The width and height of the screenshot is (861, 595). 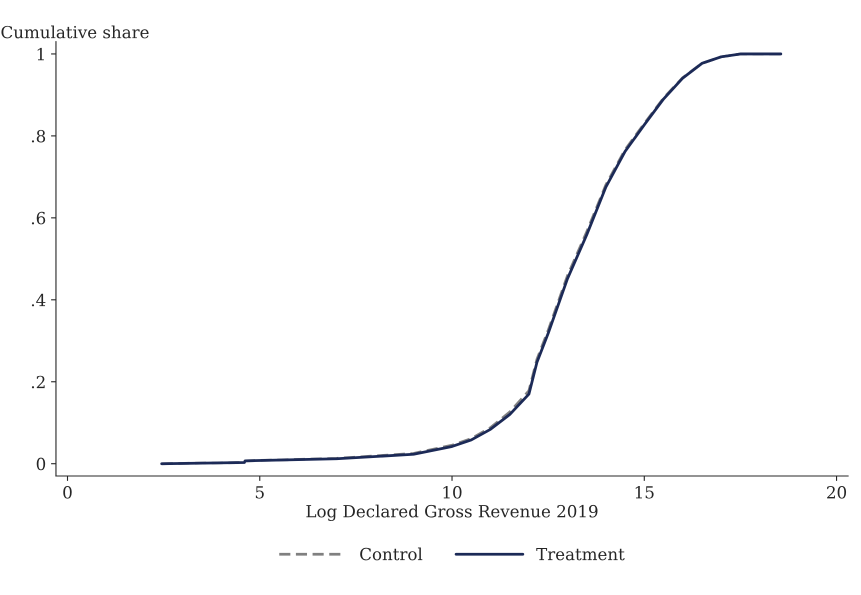 I want to click on x-tick-label: 20, so click(x=836, y=492).